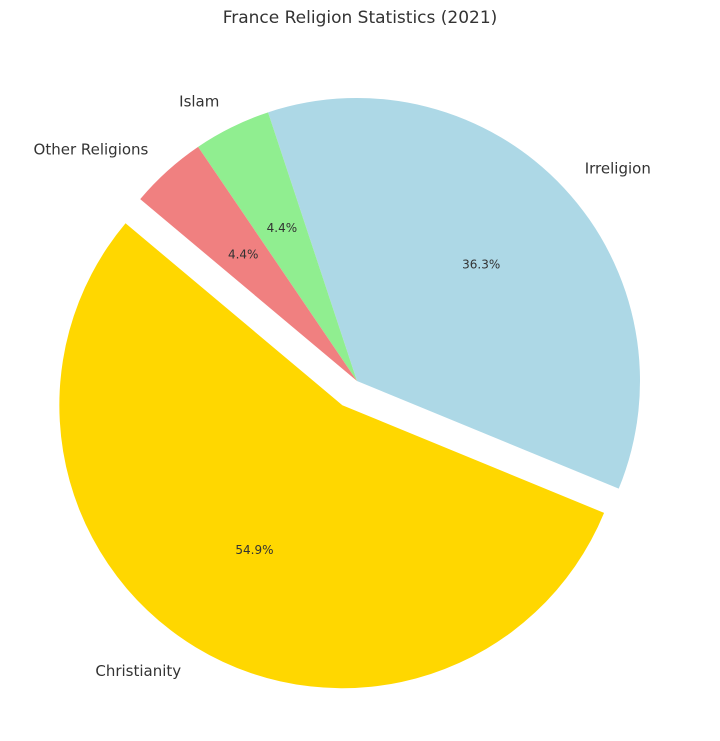 Image resolution: width=720 pixels, height=741 pixels. Describe the element at coordinates (199, 101) in the screenshot. I see `slice-label: Islam` at that location.